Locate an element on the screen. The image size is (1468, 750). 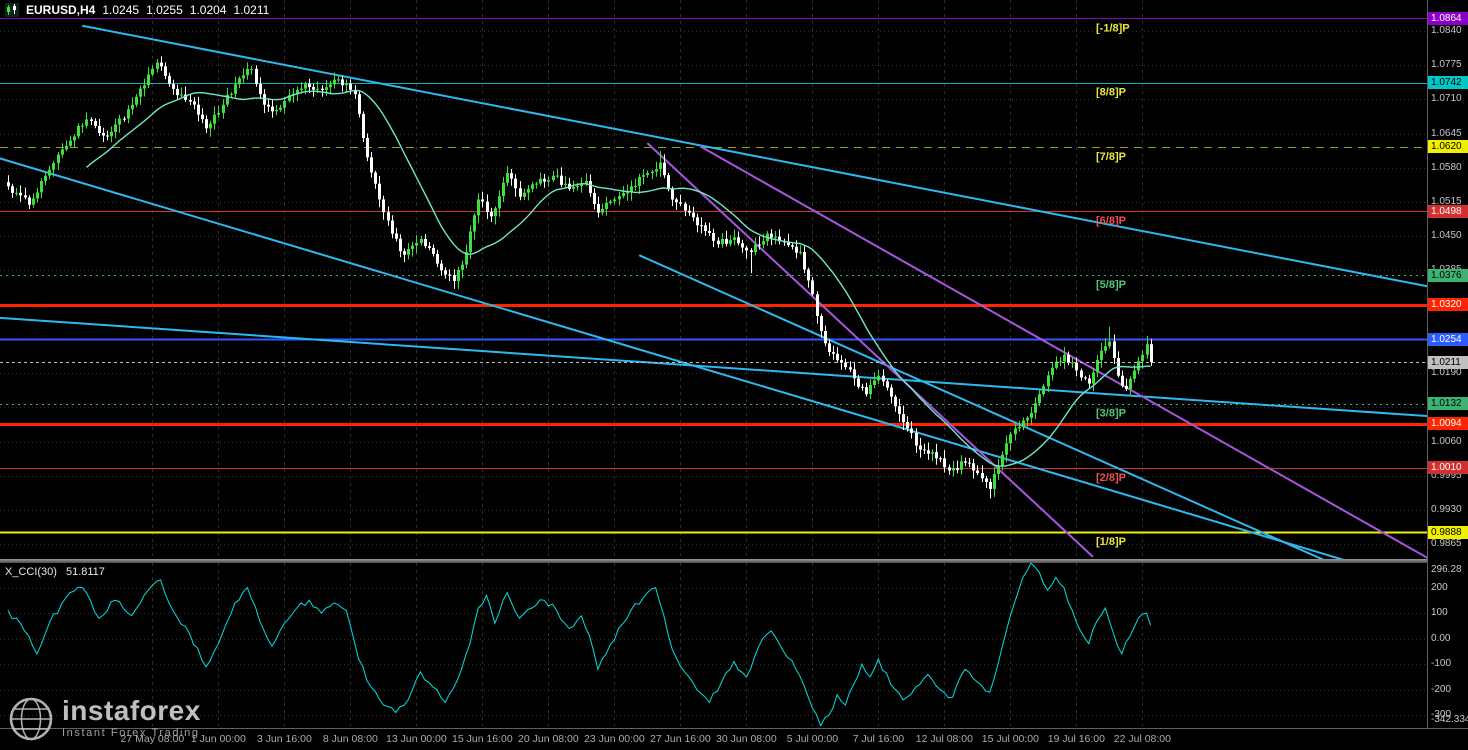
indicator-value: 51.8117 is located at coordinates (85, 572).